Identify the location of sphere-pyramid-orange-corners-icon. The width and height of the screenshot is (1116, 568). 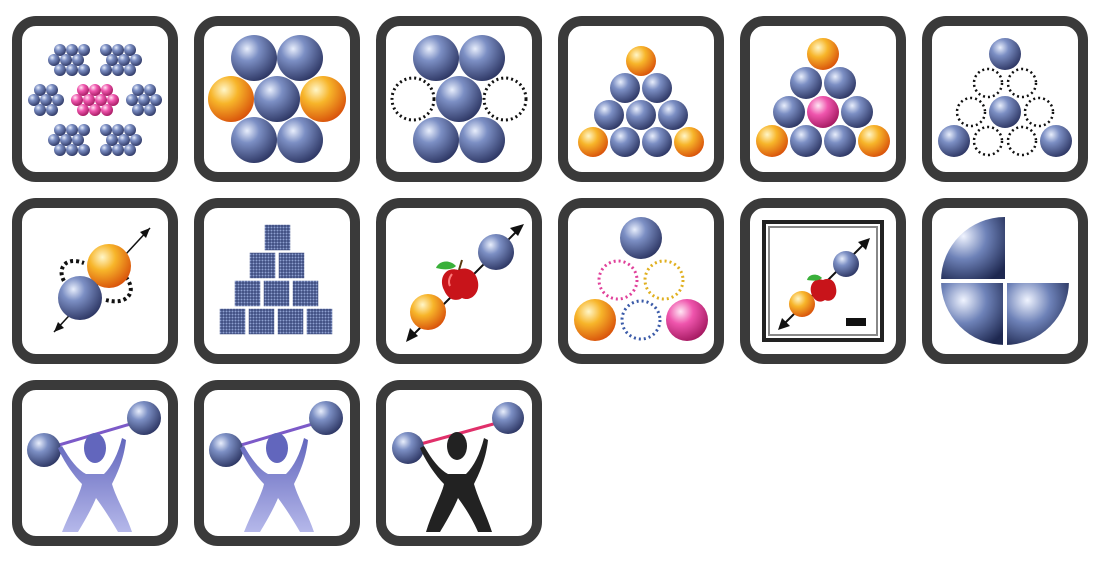
(641, 101).